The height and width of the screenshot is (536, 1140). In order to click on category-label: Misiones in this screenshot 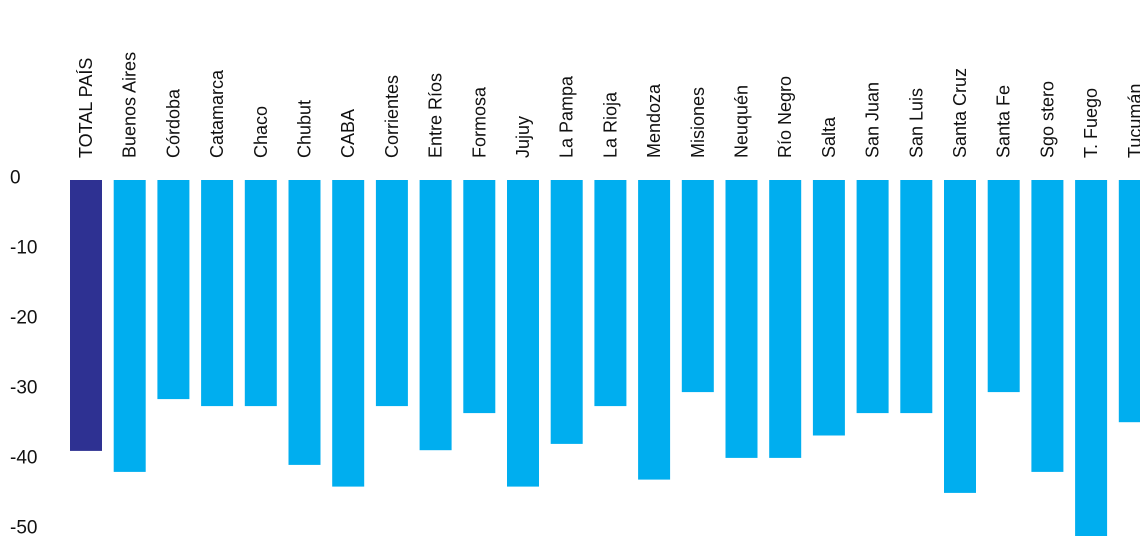, I will do `click(698, 122)`.